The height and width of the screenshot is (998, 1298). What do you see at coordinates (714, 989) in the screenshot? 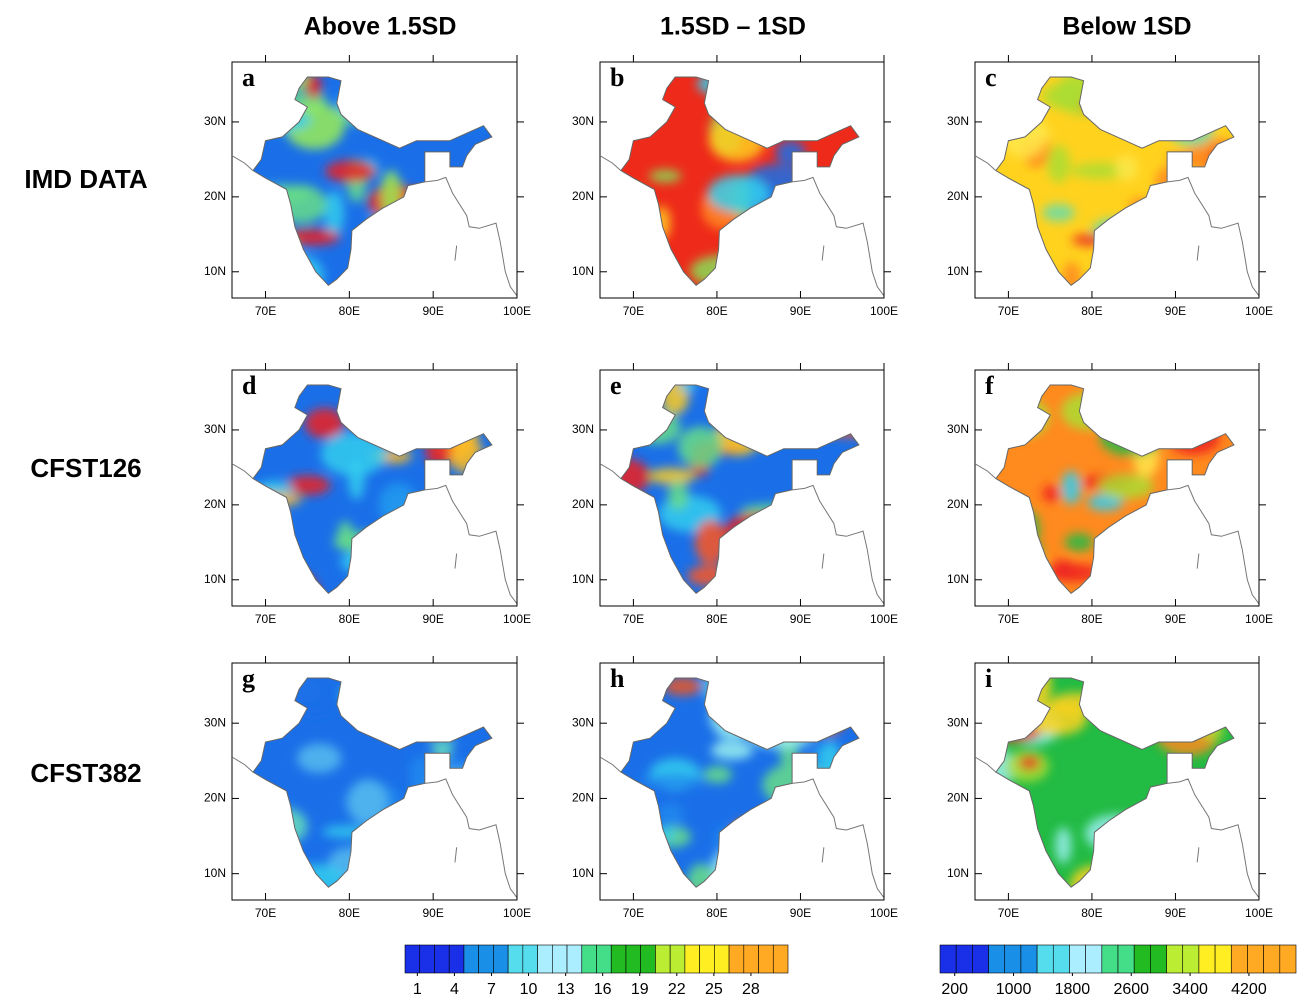
I see `colorbar-label: 25` at bounding box center [714, 989].